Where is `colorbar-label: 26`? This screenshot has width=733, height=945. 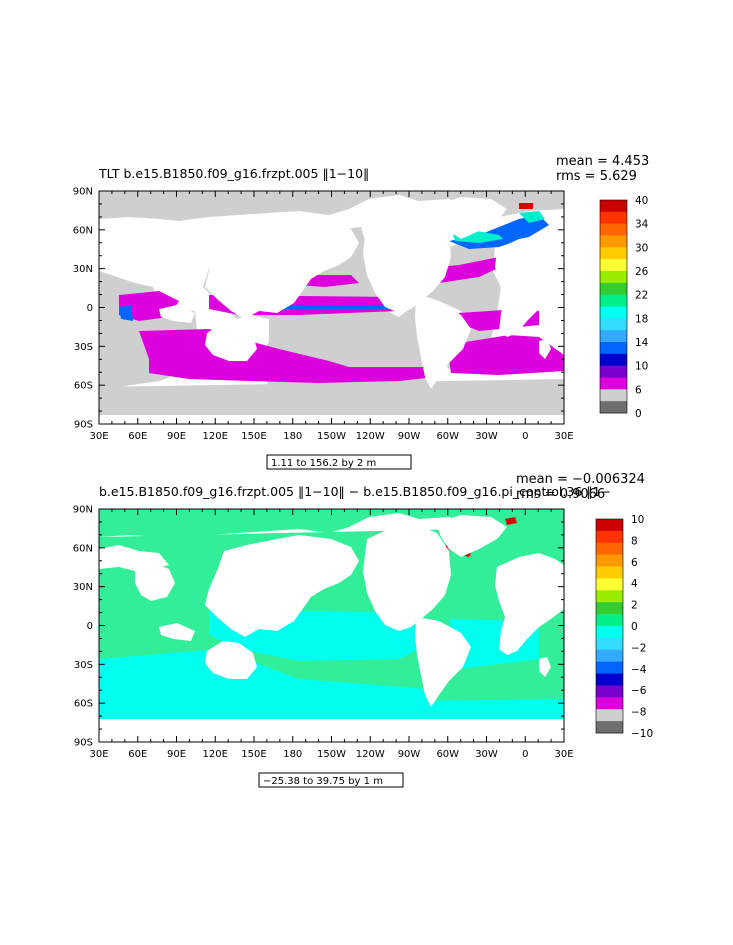
colorbar-label: 26 is located at coordinates (642, 272).